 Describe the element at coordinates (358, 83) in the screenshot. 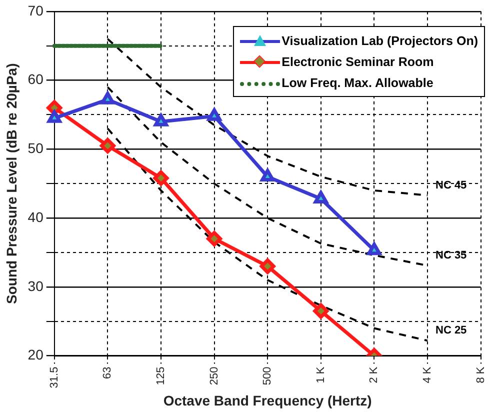

I see `legend-label: Low Freq. Max. Allowable` at that location.